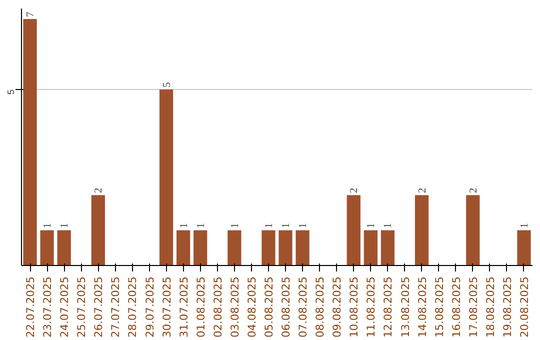  I want to click on x-tick-label: 26.07.2025, so click(99, 307).